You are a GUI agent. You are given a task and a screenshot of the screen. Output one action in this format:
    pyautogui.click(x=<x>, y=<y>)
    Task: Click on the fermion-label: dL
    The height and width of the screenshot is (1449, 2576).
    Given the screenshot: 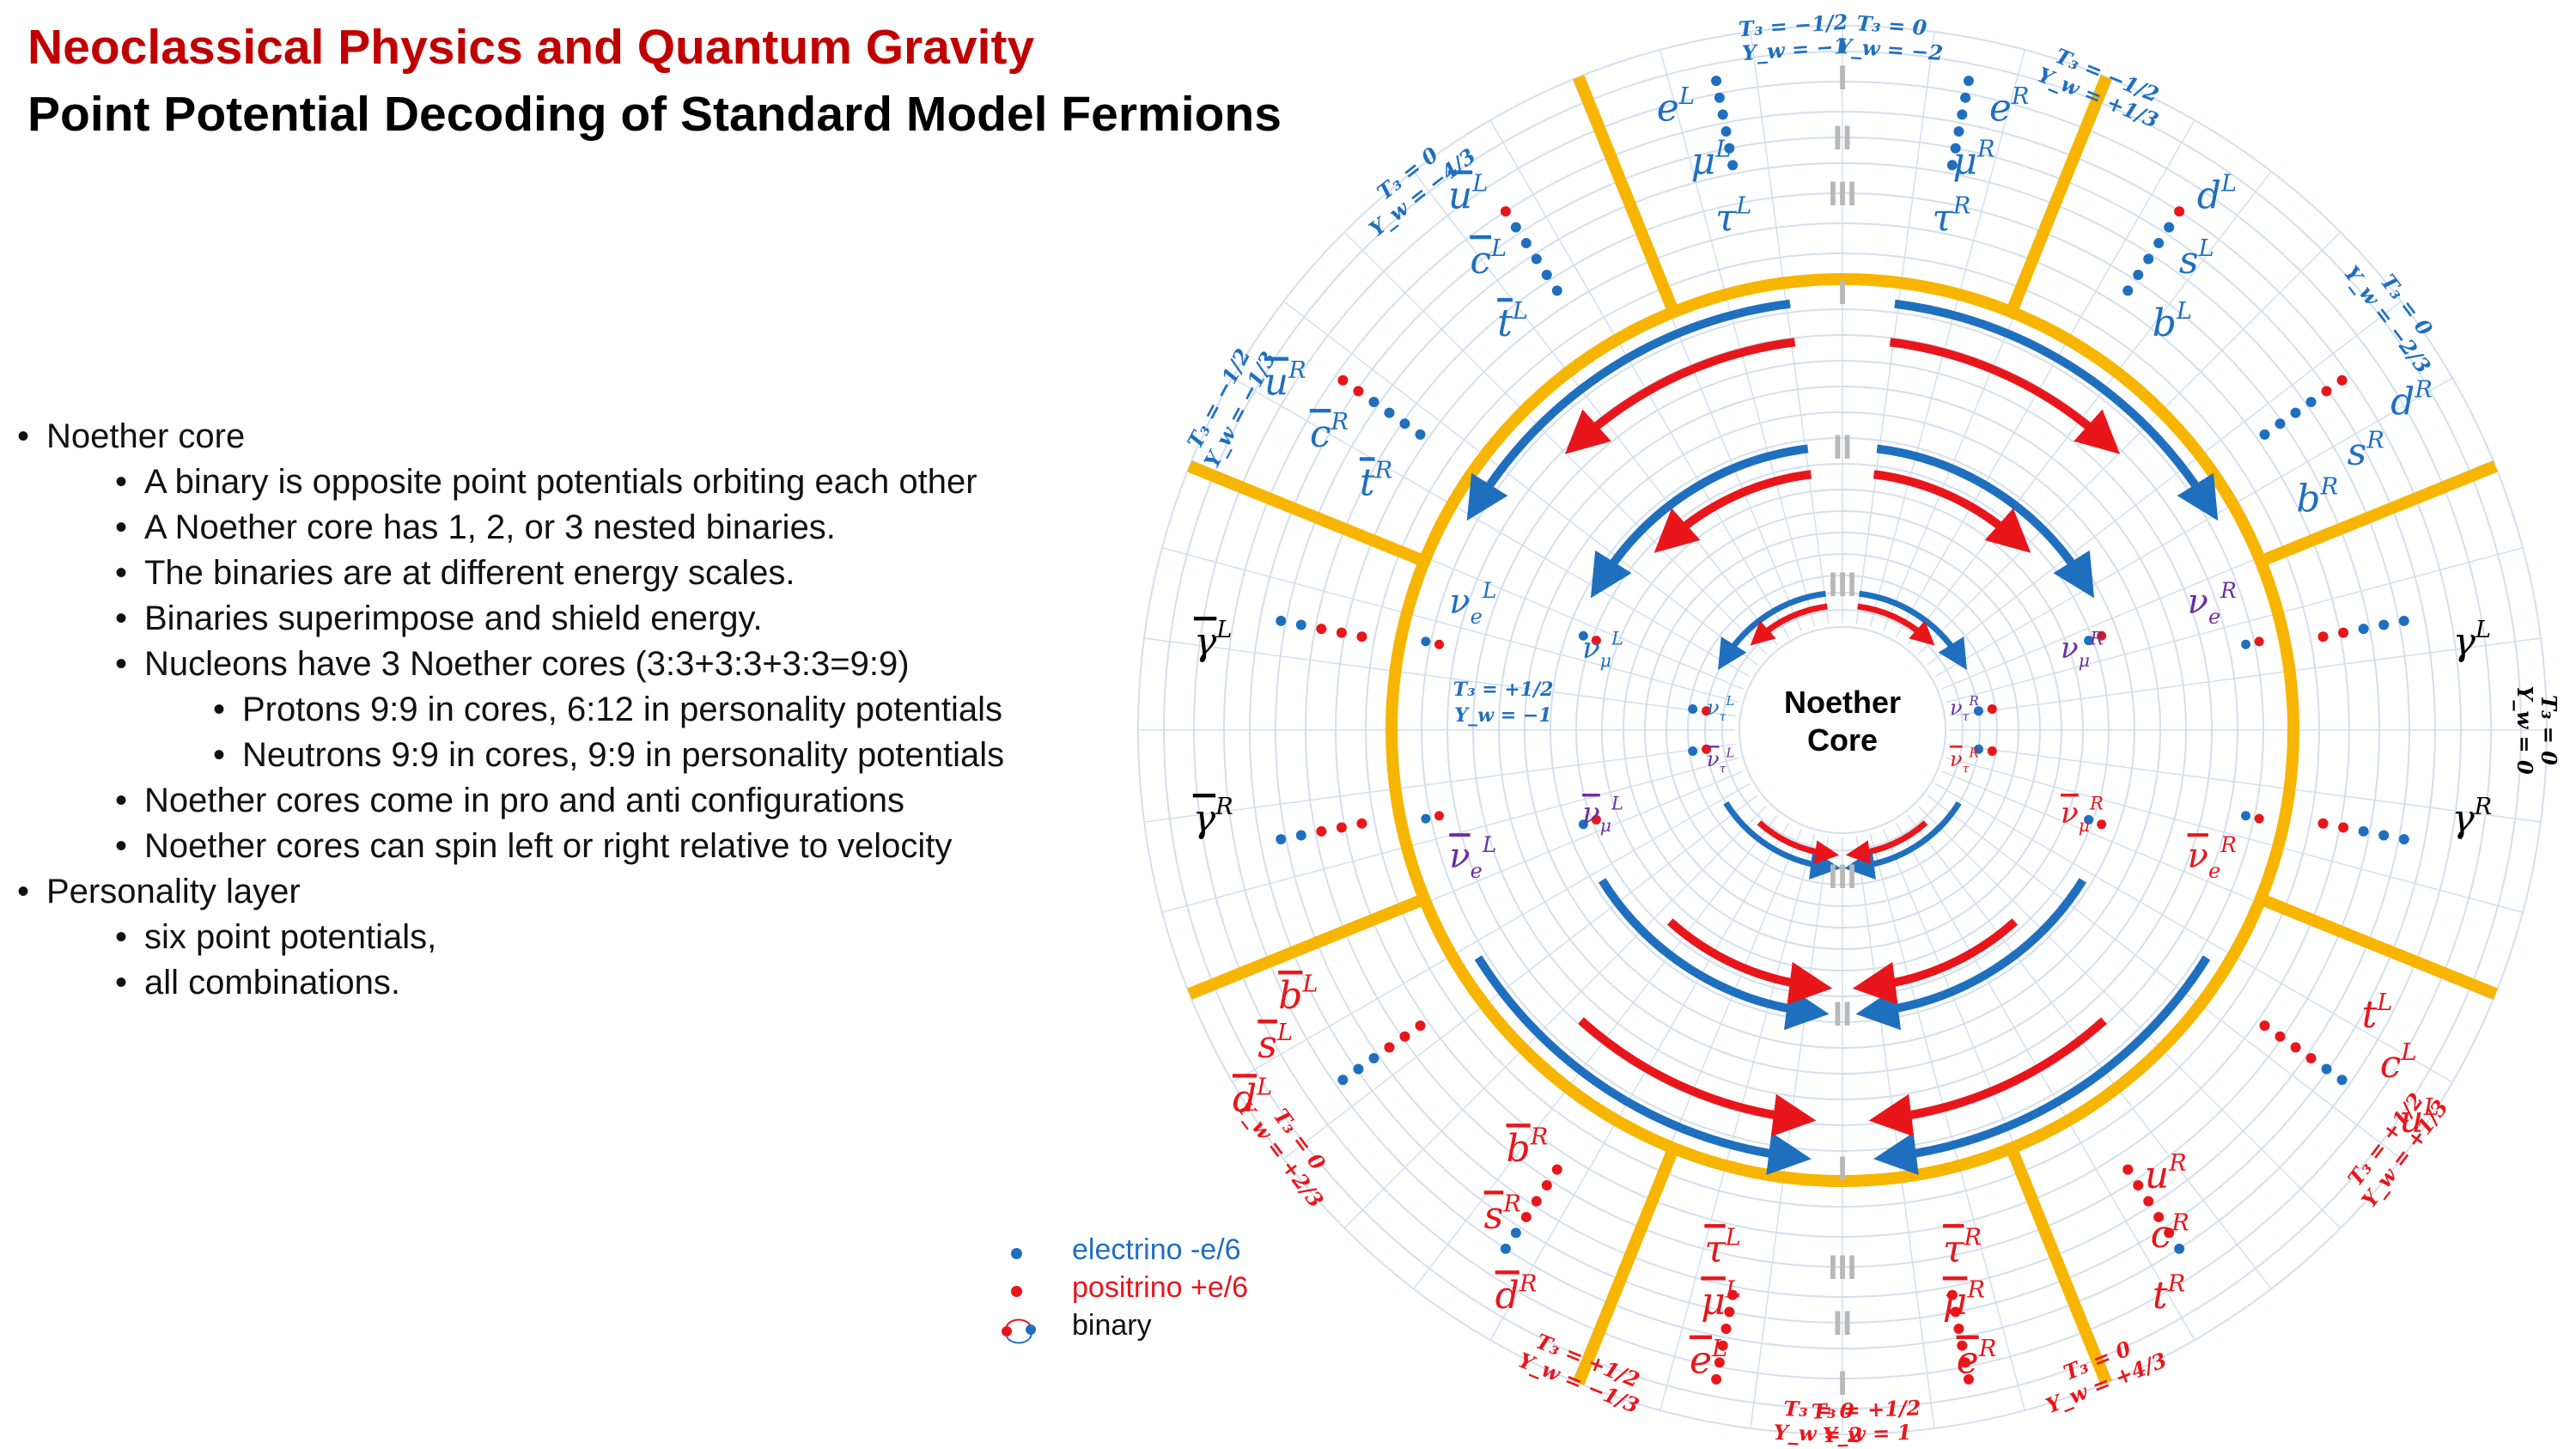 What is the action you would take?
    pyautogui.click(x=1252, y=1097)
    